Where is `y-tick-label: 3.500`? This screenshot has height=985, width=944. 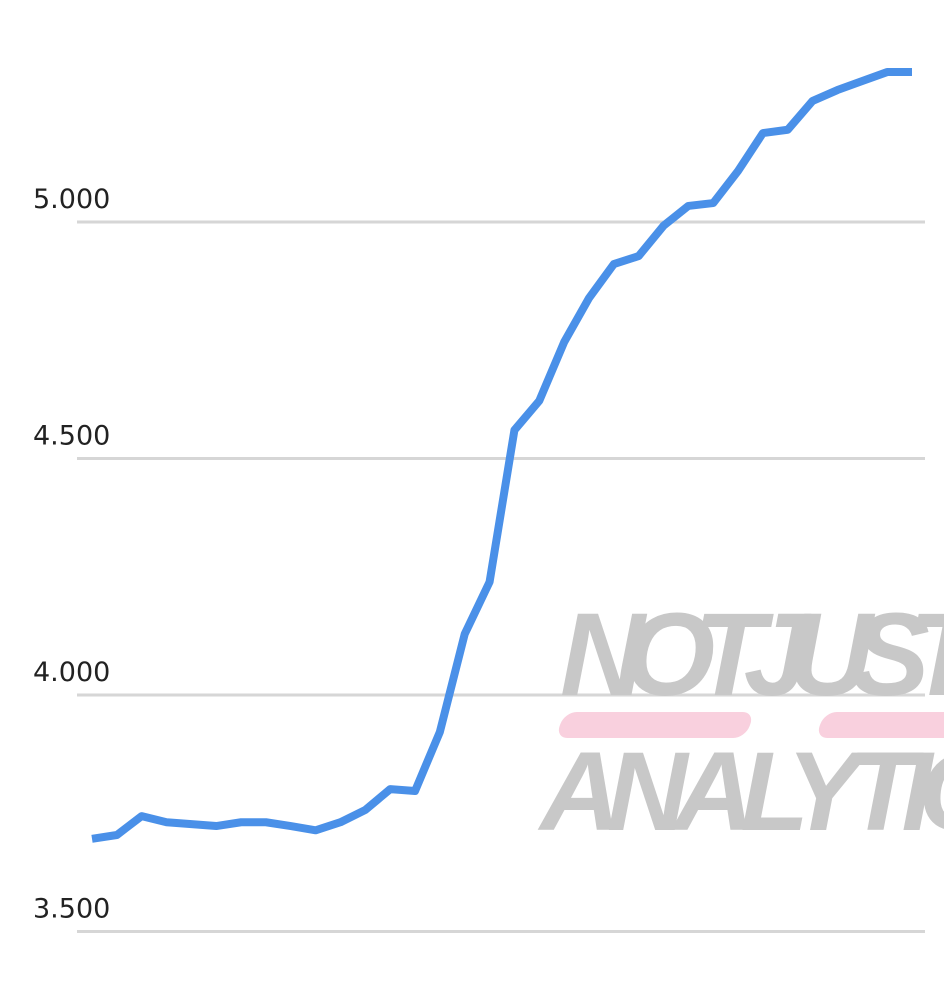 y-tick-label: 3.500 is located at coordinates (71, 909).